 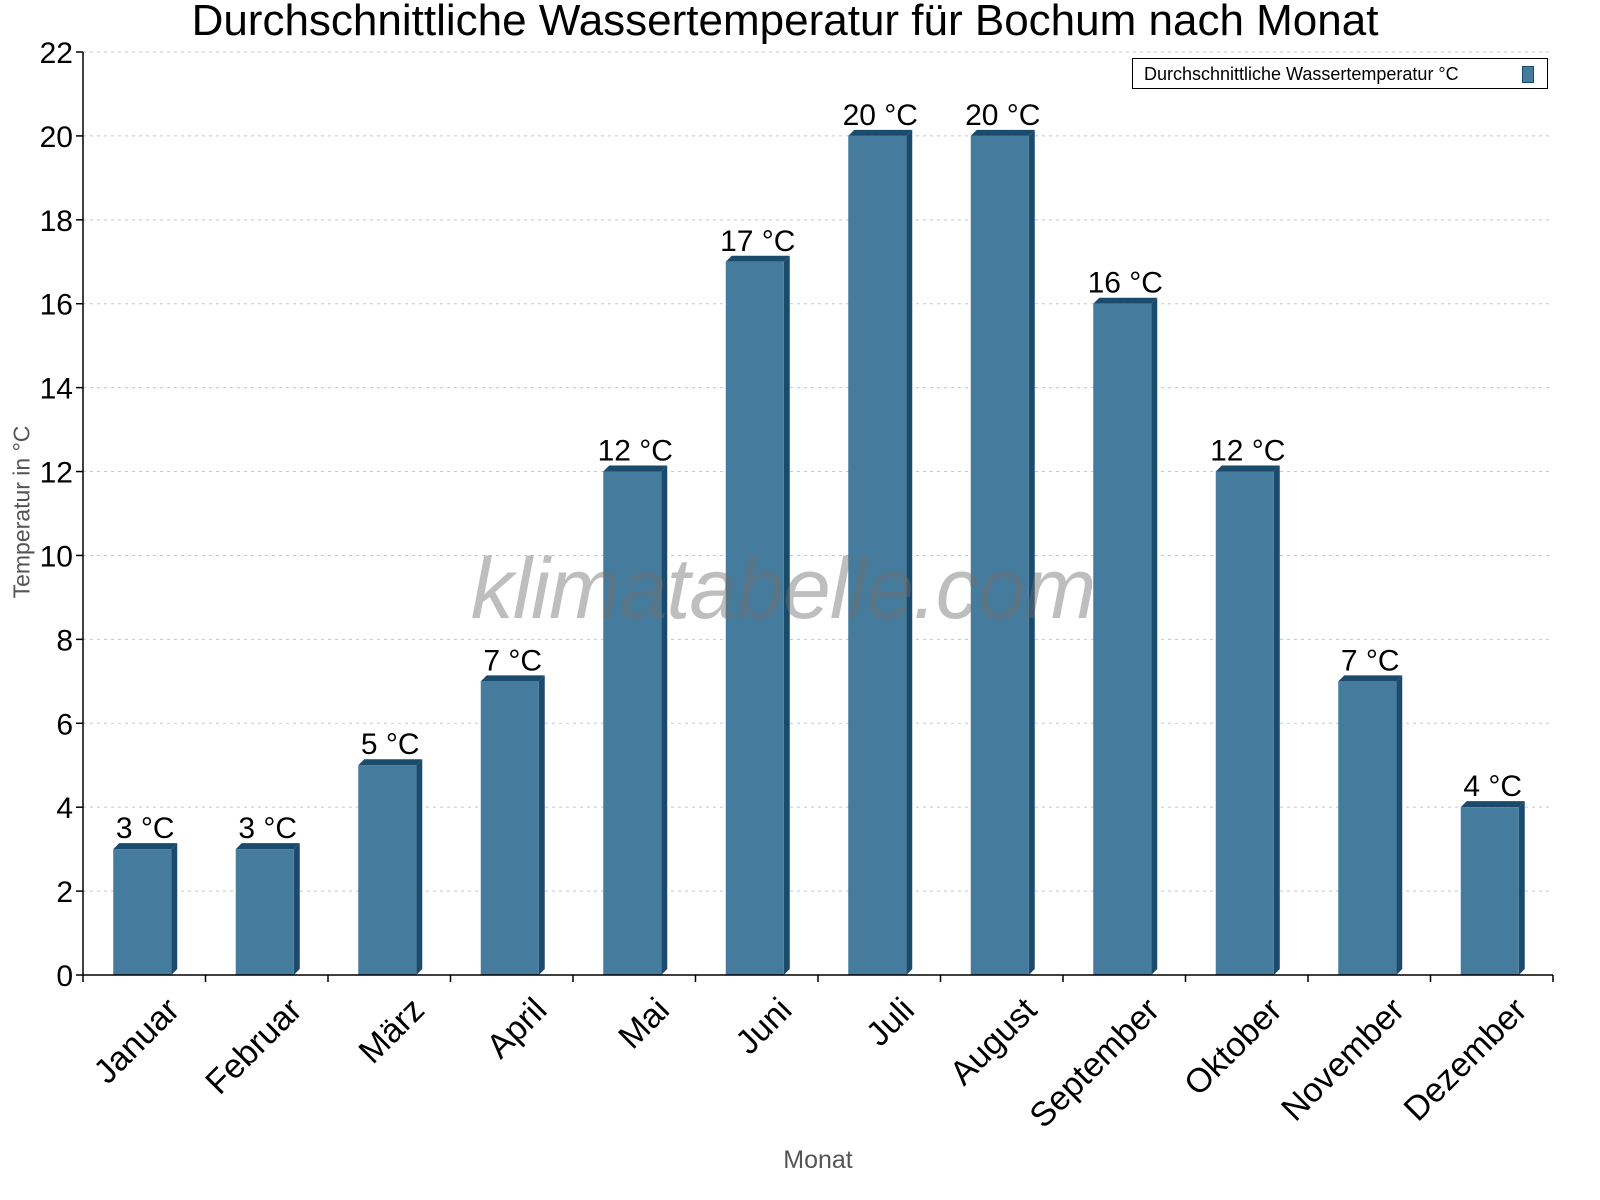 I want to click on legend-swatch-icon, so click(x=1528, y=74).